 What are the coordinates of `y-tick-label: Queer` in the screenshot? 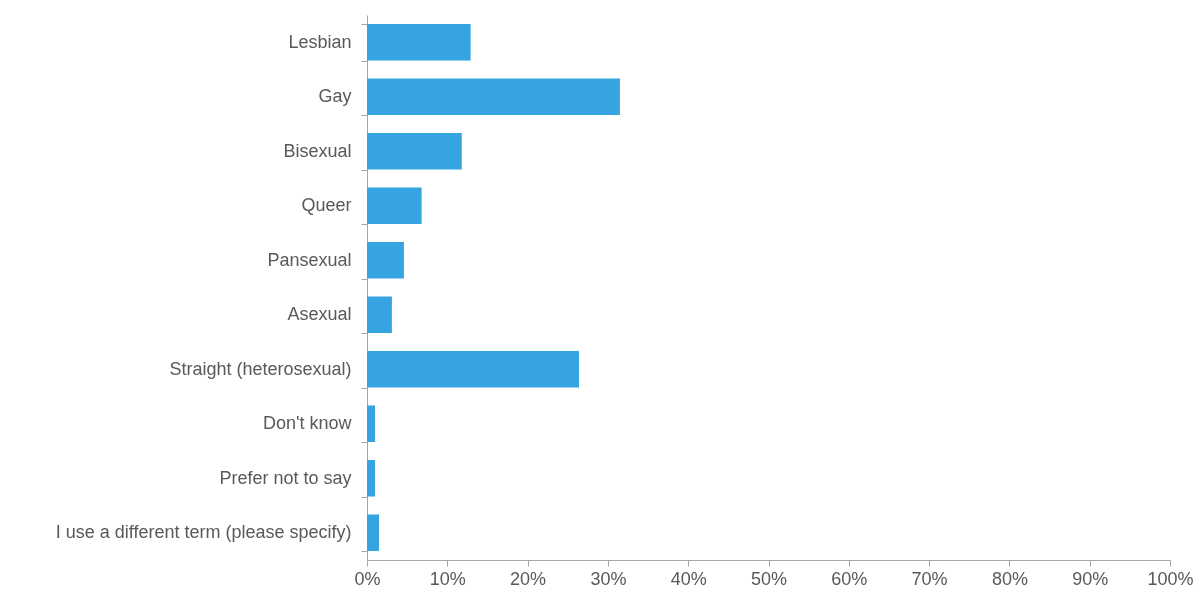 It's located at (326, 205).